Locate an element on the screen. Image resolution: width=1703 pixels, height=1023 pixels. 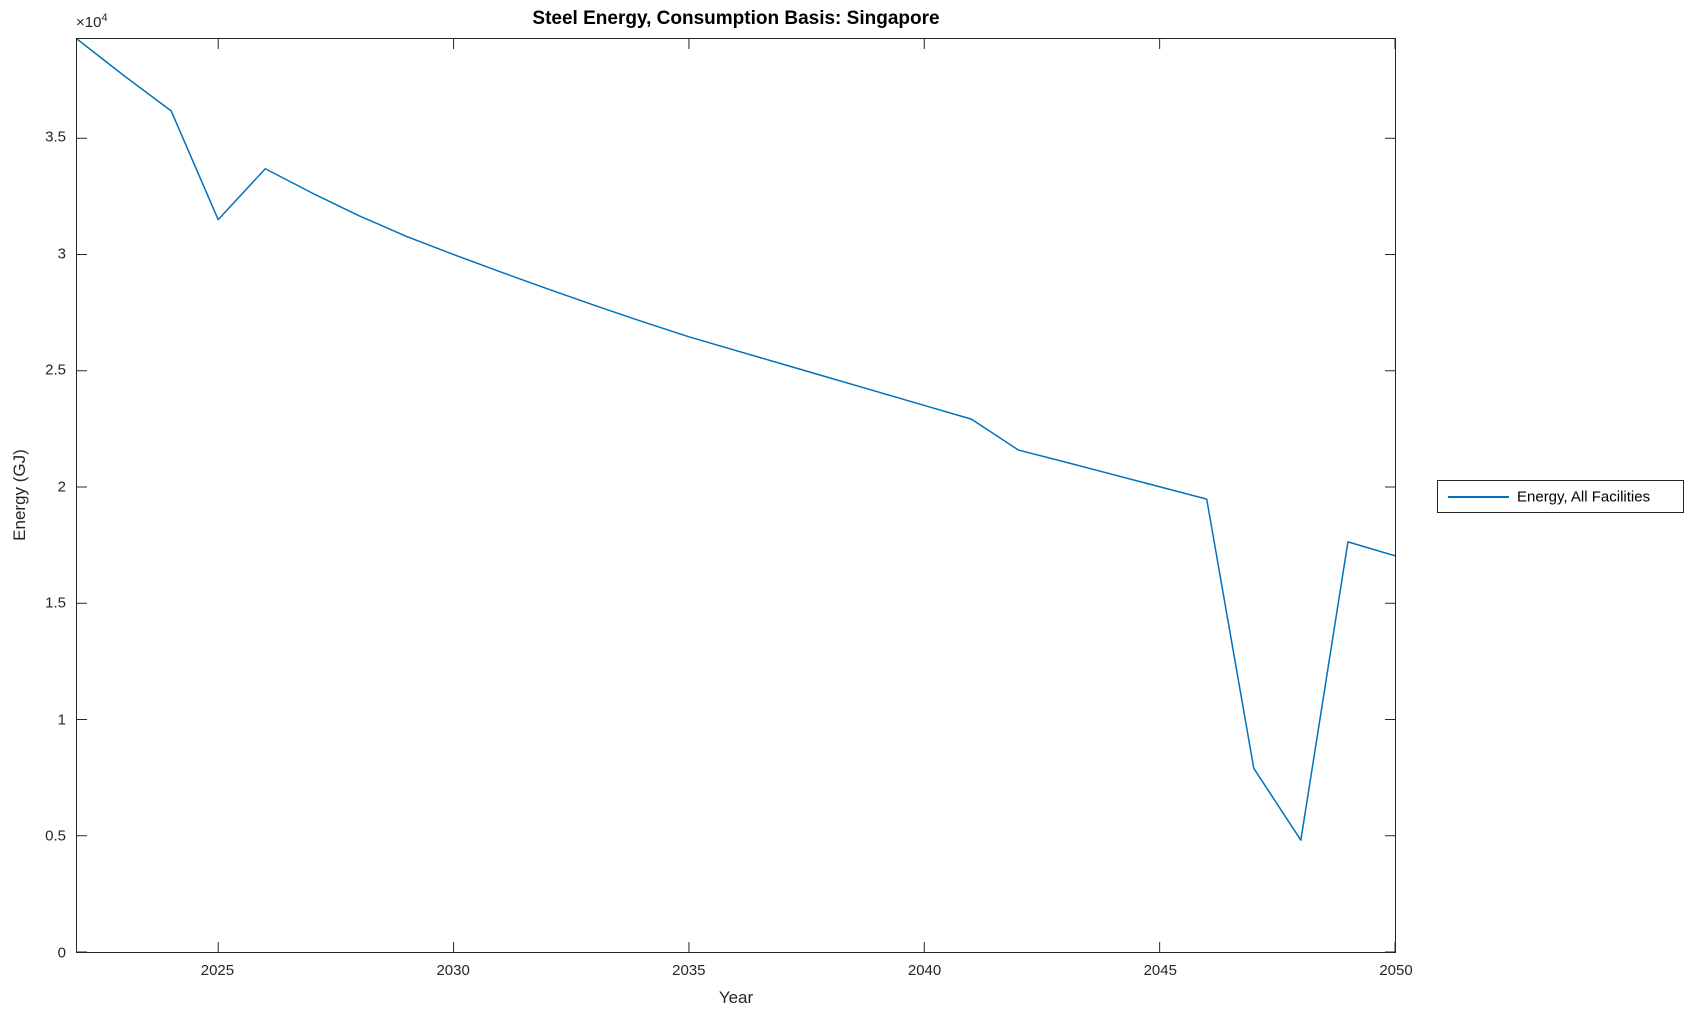
x-axis-label: Year is located at coordinates (736, 997).